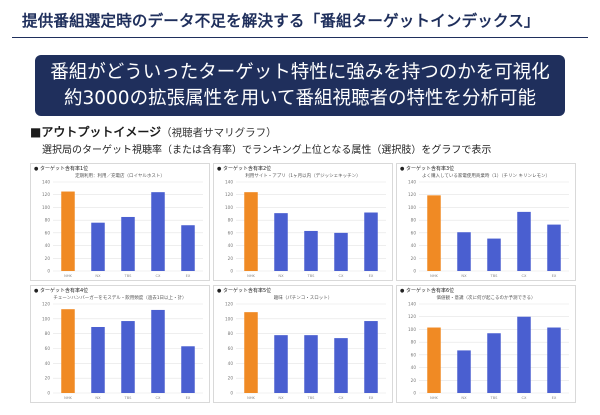  What do you see at coordinates (303, 176) in the screenshot?
I see `chart-subtitle: 利用サイト・アプリ（1ヶ月以内（デジッシェキッチン）` at bounding box center [303, 176].